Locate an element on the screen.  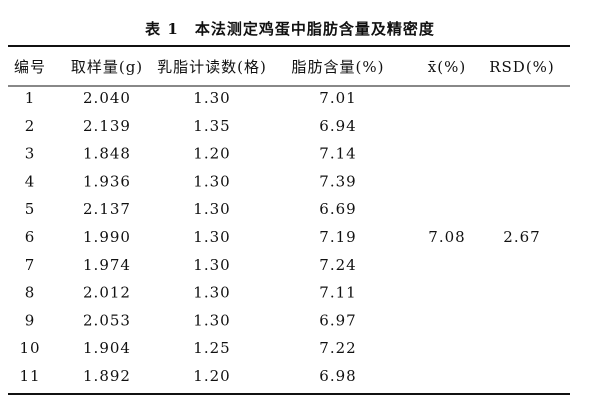
table-cell: 4 is located at coordinates (30, 181).